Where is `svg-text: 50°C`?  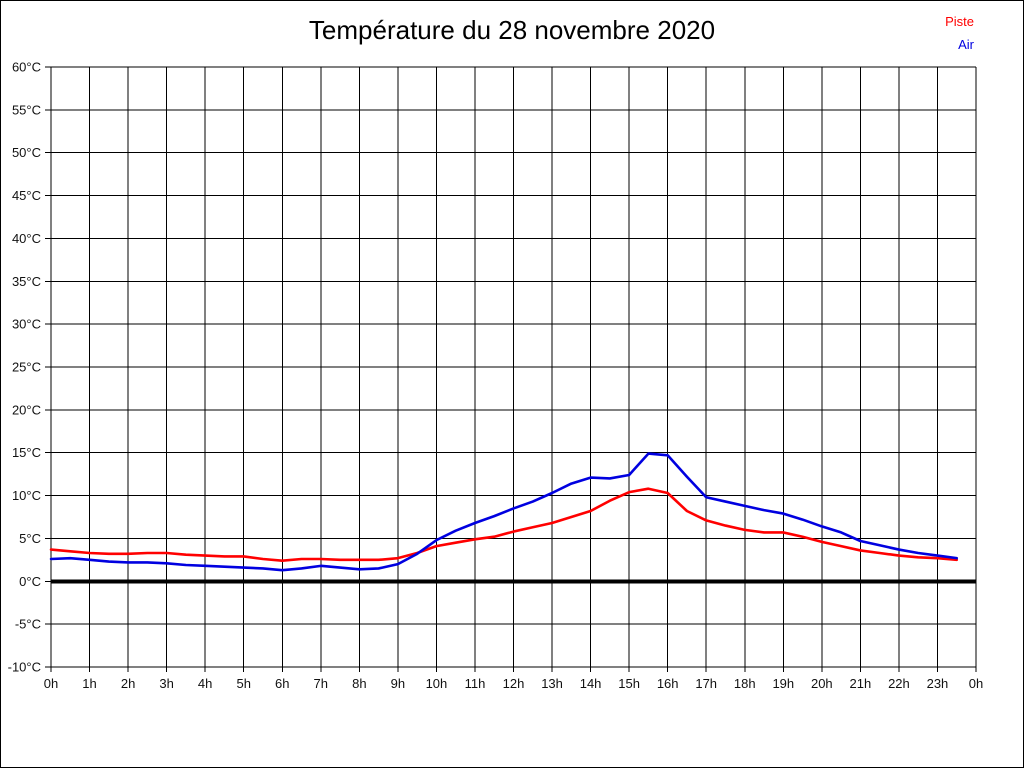
svg-text: 50°C is located at coordinates (26, 152).